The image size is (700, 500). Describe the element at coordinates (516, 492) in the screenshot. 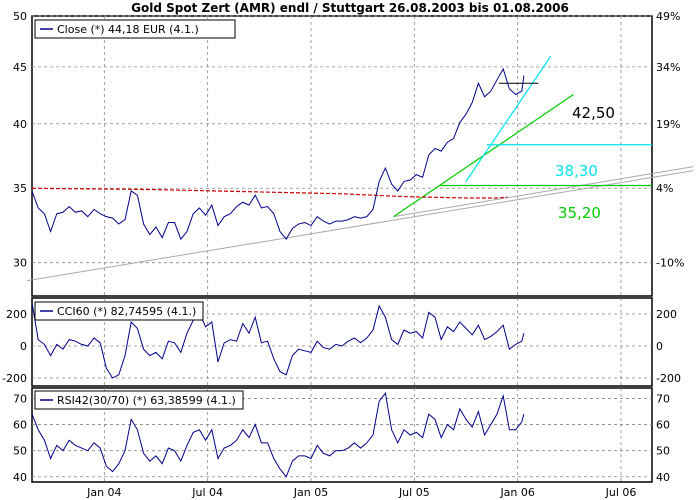

I see `x-tick-label: Jan 06` at that location.